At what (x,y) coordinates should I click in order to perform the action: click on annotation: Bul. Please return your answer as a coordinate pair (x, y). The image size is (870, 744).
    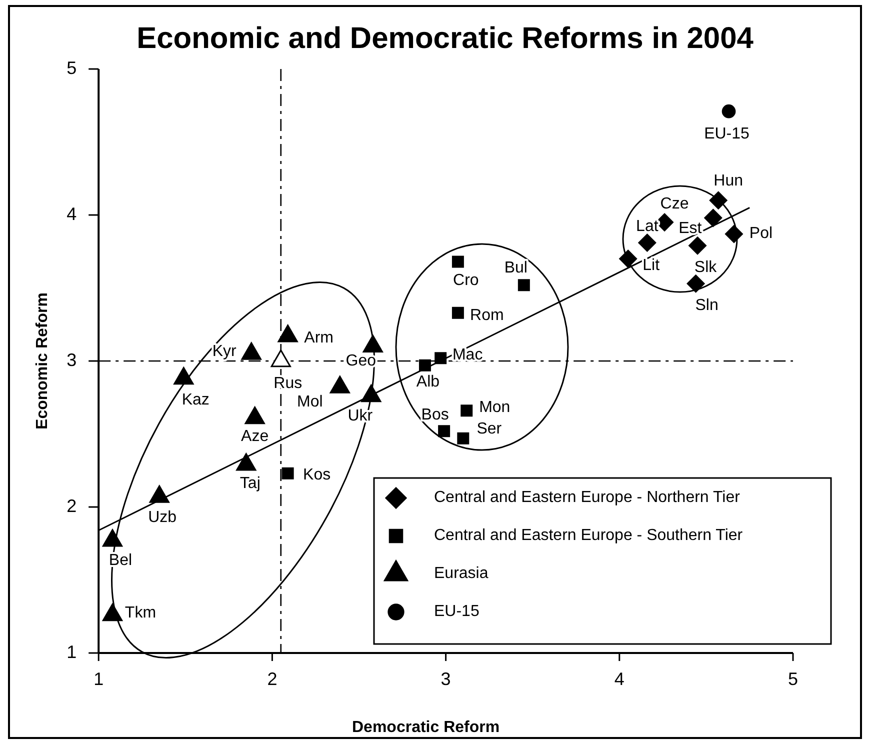
    Looking at the image, I should click on (516, 267).